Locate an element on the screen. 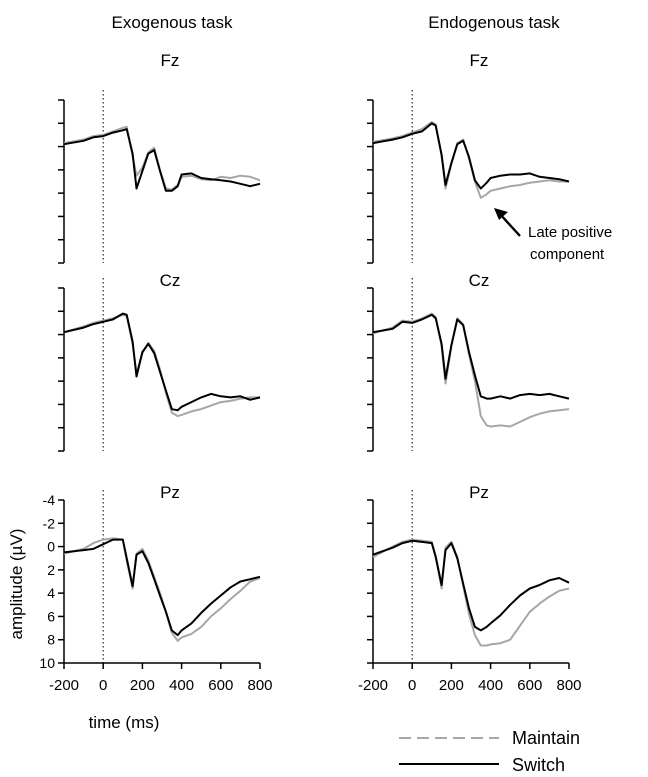 The image size is (648, 777). panel-endogenous-fz: Fz is located at coordinates (468, 157).